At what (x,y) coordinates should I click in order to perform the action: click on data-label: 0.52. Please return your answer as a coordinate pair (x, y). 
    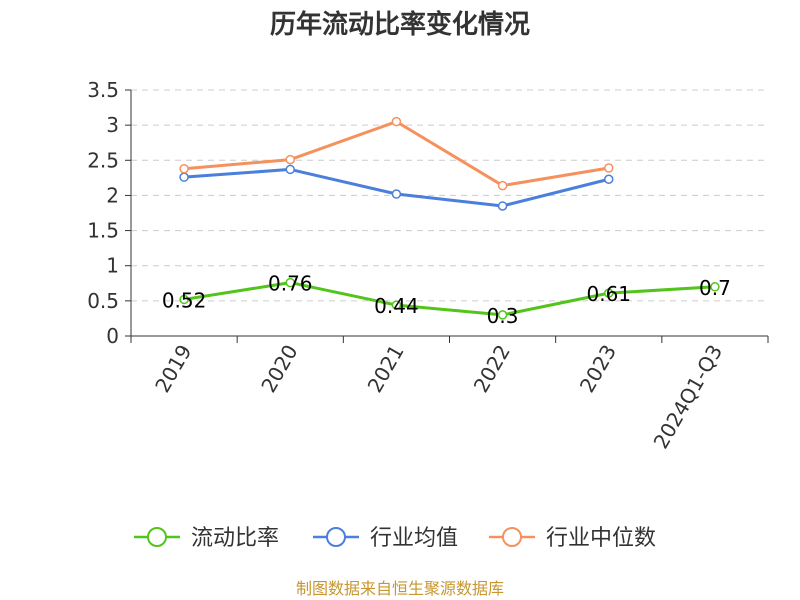
    Looking at the image, I should click on (184, 300).